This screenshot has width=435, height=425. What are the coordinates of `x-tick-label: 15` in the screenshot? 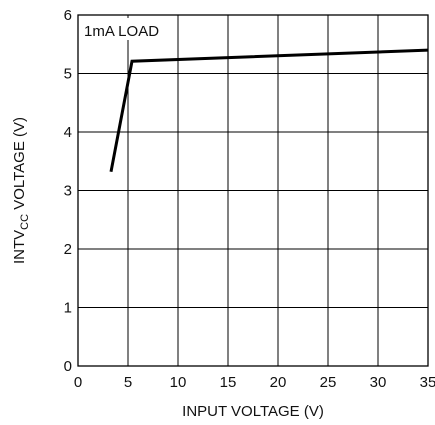 It's located at (228, 382).